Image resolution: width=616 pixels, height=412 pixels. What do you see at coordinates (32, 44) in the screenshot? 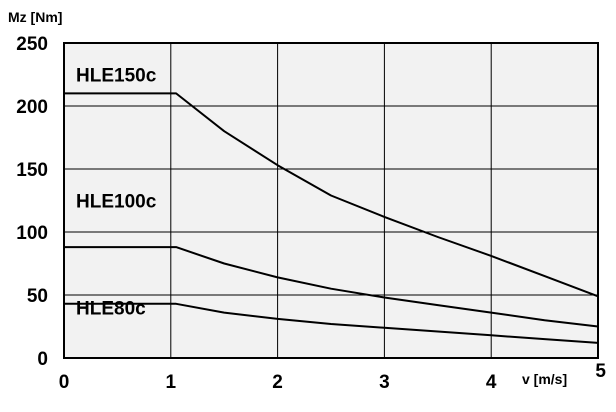
I see `y-tick-label: 250` at bounding box center [32, 44].